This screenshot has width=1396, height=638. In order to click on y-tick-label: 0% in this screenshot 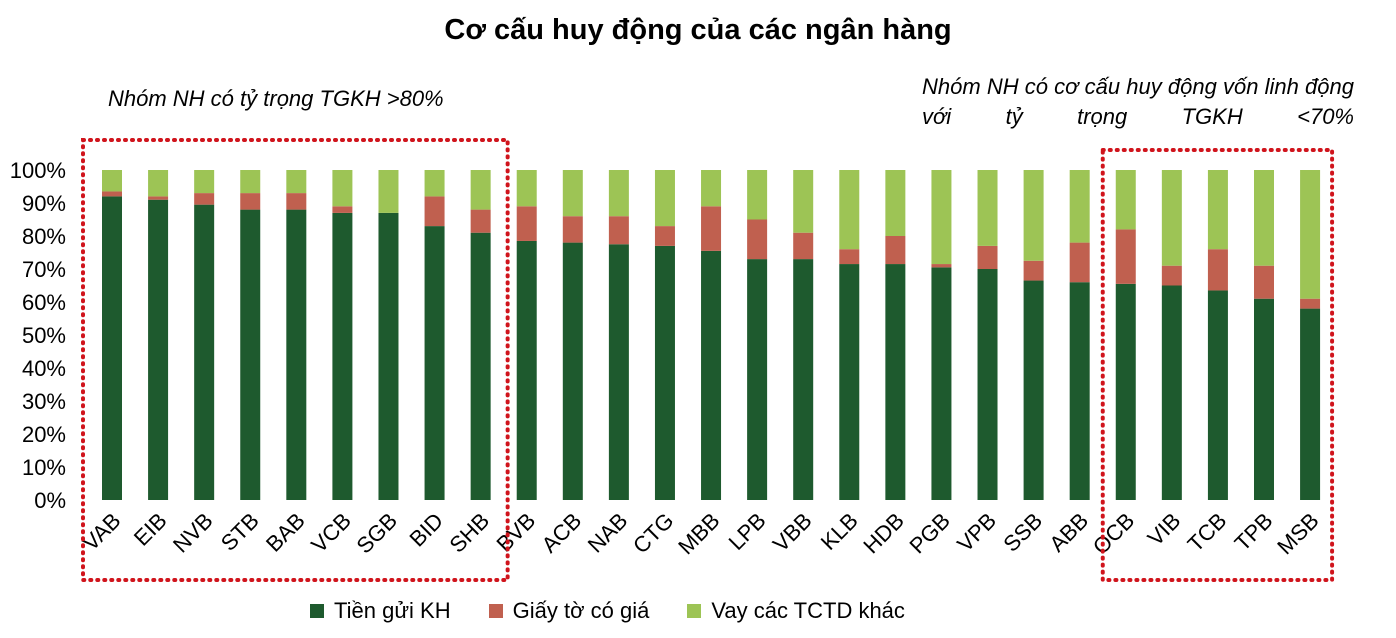, I will do `click(50, 500)`.